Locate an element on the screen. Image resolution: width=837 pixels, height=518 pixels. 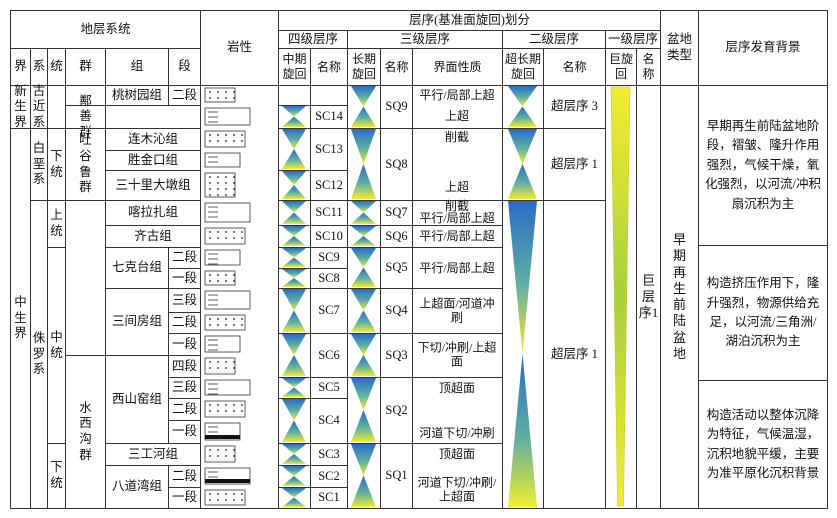
background-cell: 构造活动以整体沉降为特征，气候温湿，沉积地貌平缓，主要为准平原化沉积背景 is located at coordinates (763, 444).